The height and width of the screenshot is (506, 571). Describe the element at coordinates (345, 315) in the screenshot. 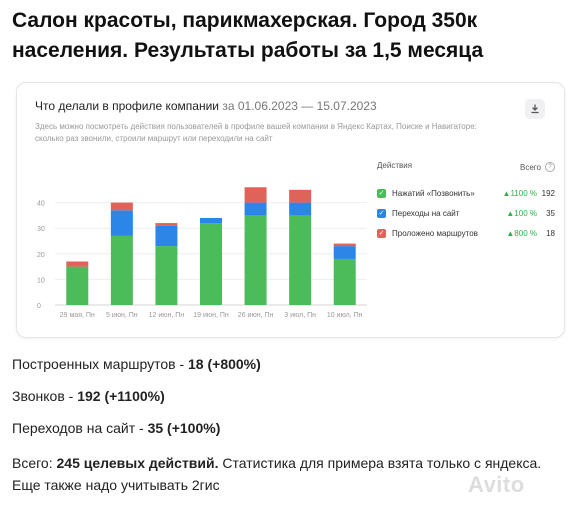

I see `x-tick-label: 10 июл, Пн` at that location.